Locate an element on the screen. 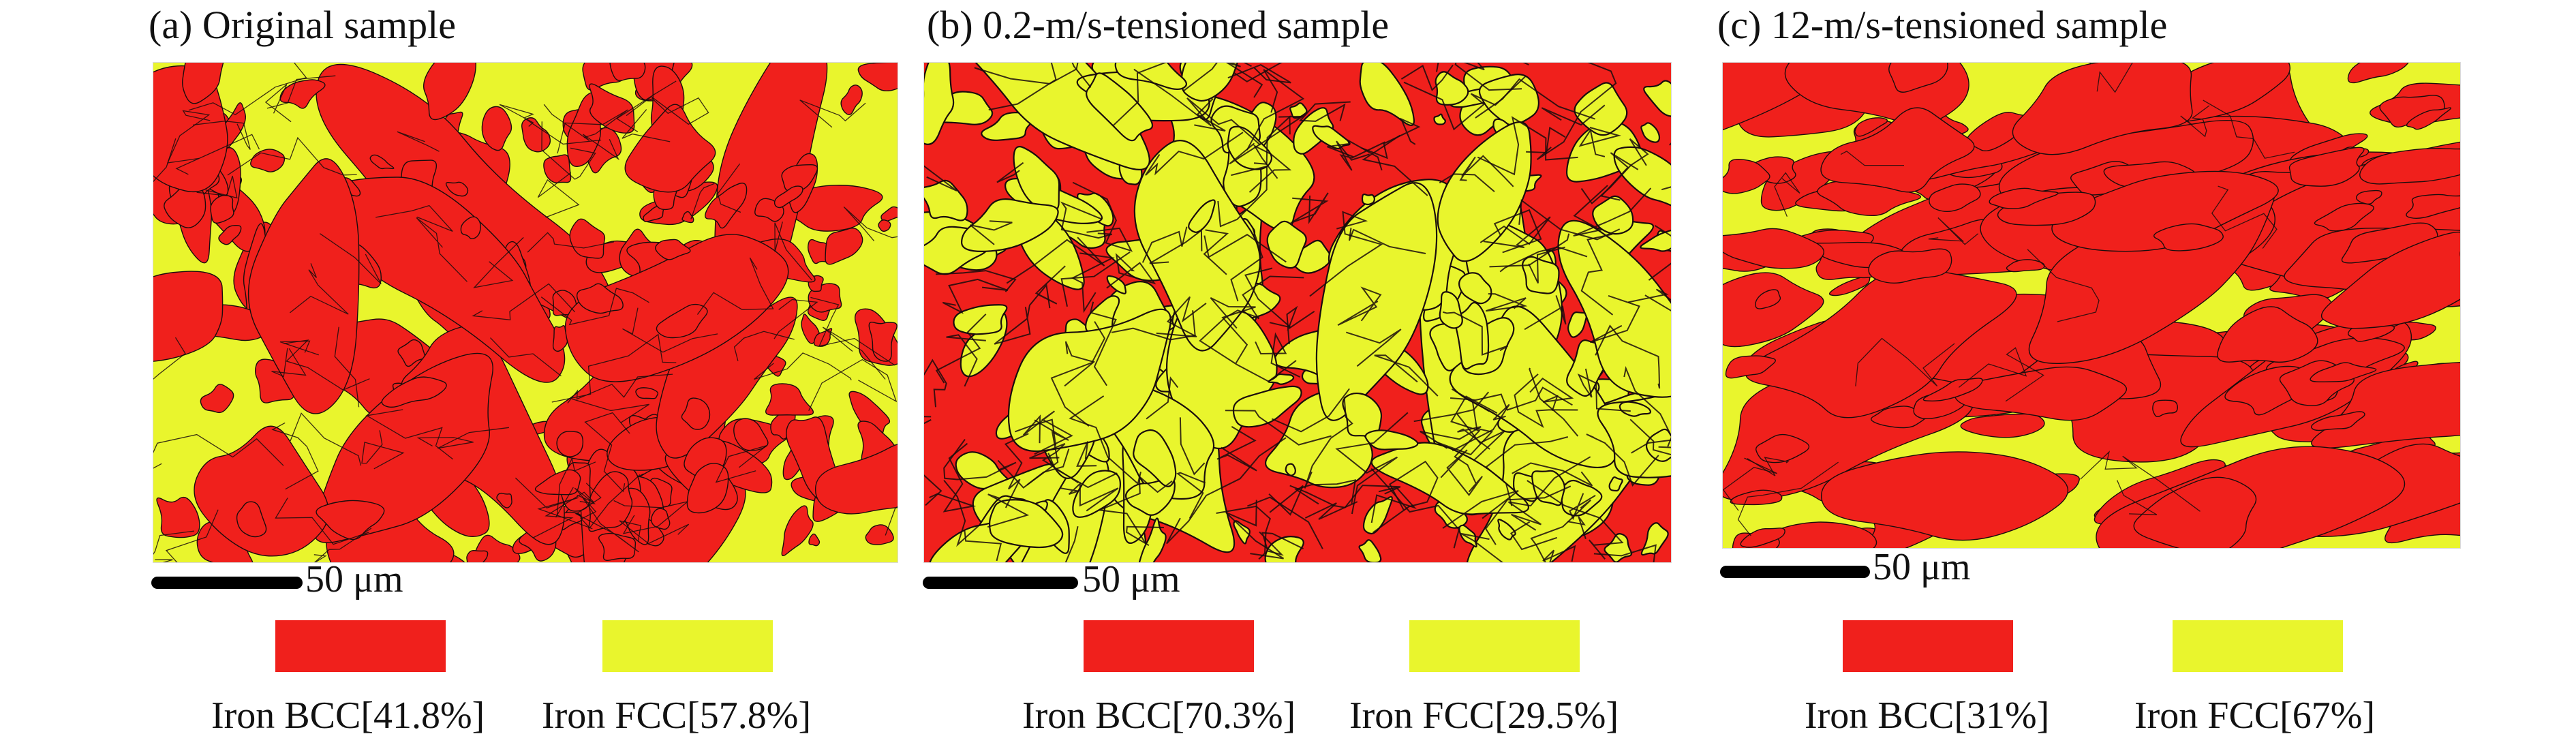 The image size is (2576, 747). fcc-legend-label: Iron FCC[29.5%] is located at coordinates (1484, 716).